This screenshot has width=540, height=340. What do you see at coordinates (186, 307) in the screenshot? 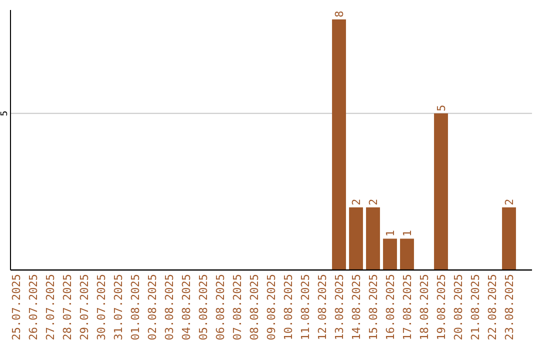
I see `x-tick-label: 04.08.2025` at bounding box center [186, 307].